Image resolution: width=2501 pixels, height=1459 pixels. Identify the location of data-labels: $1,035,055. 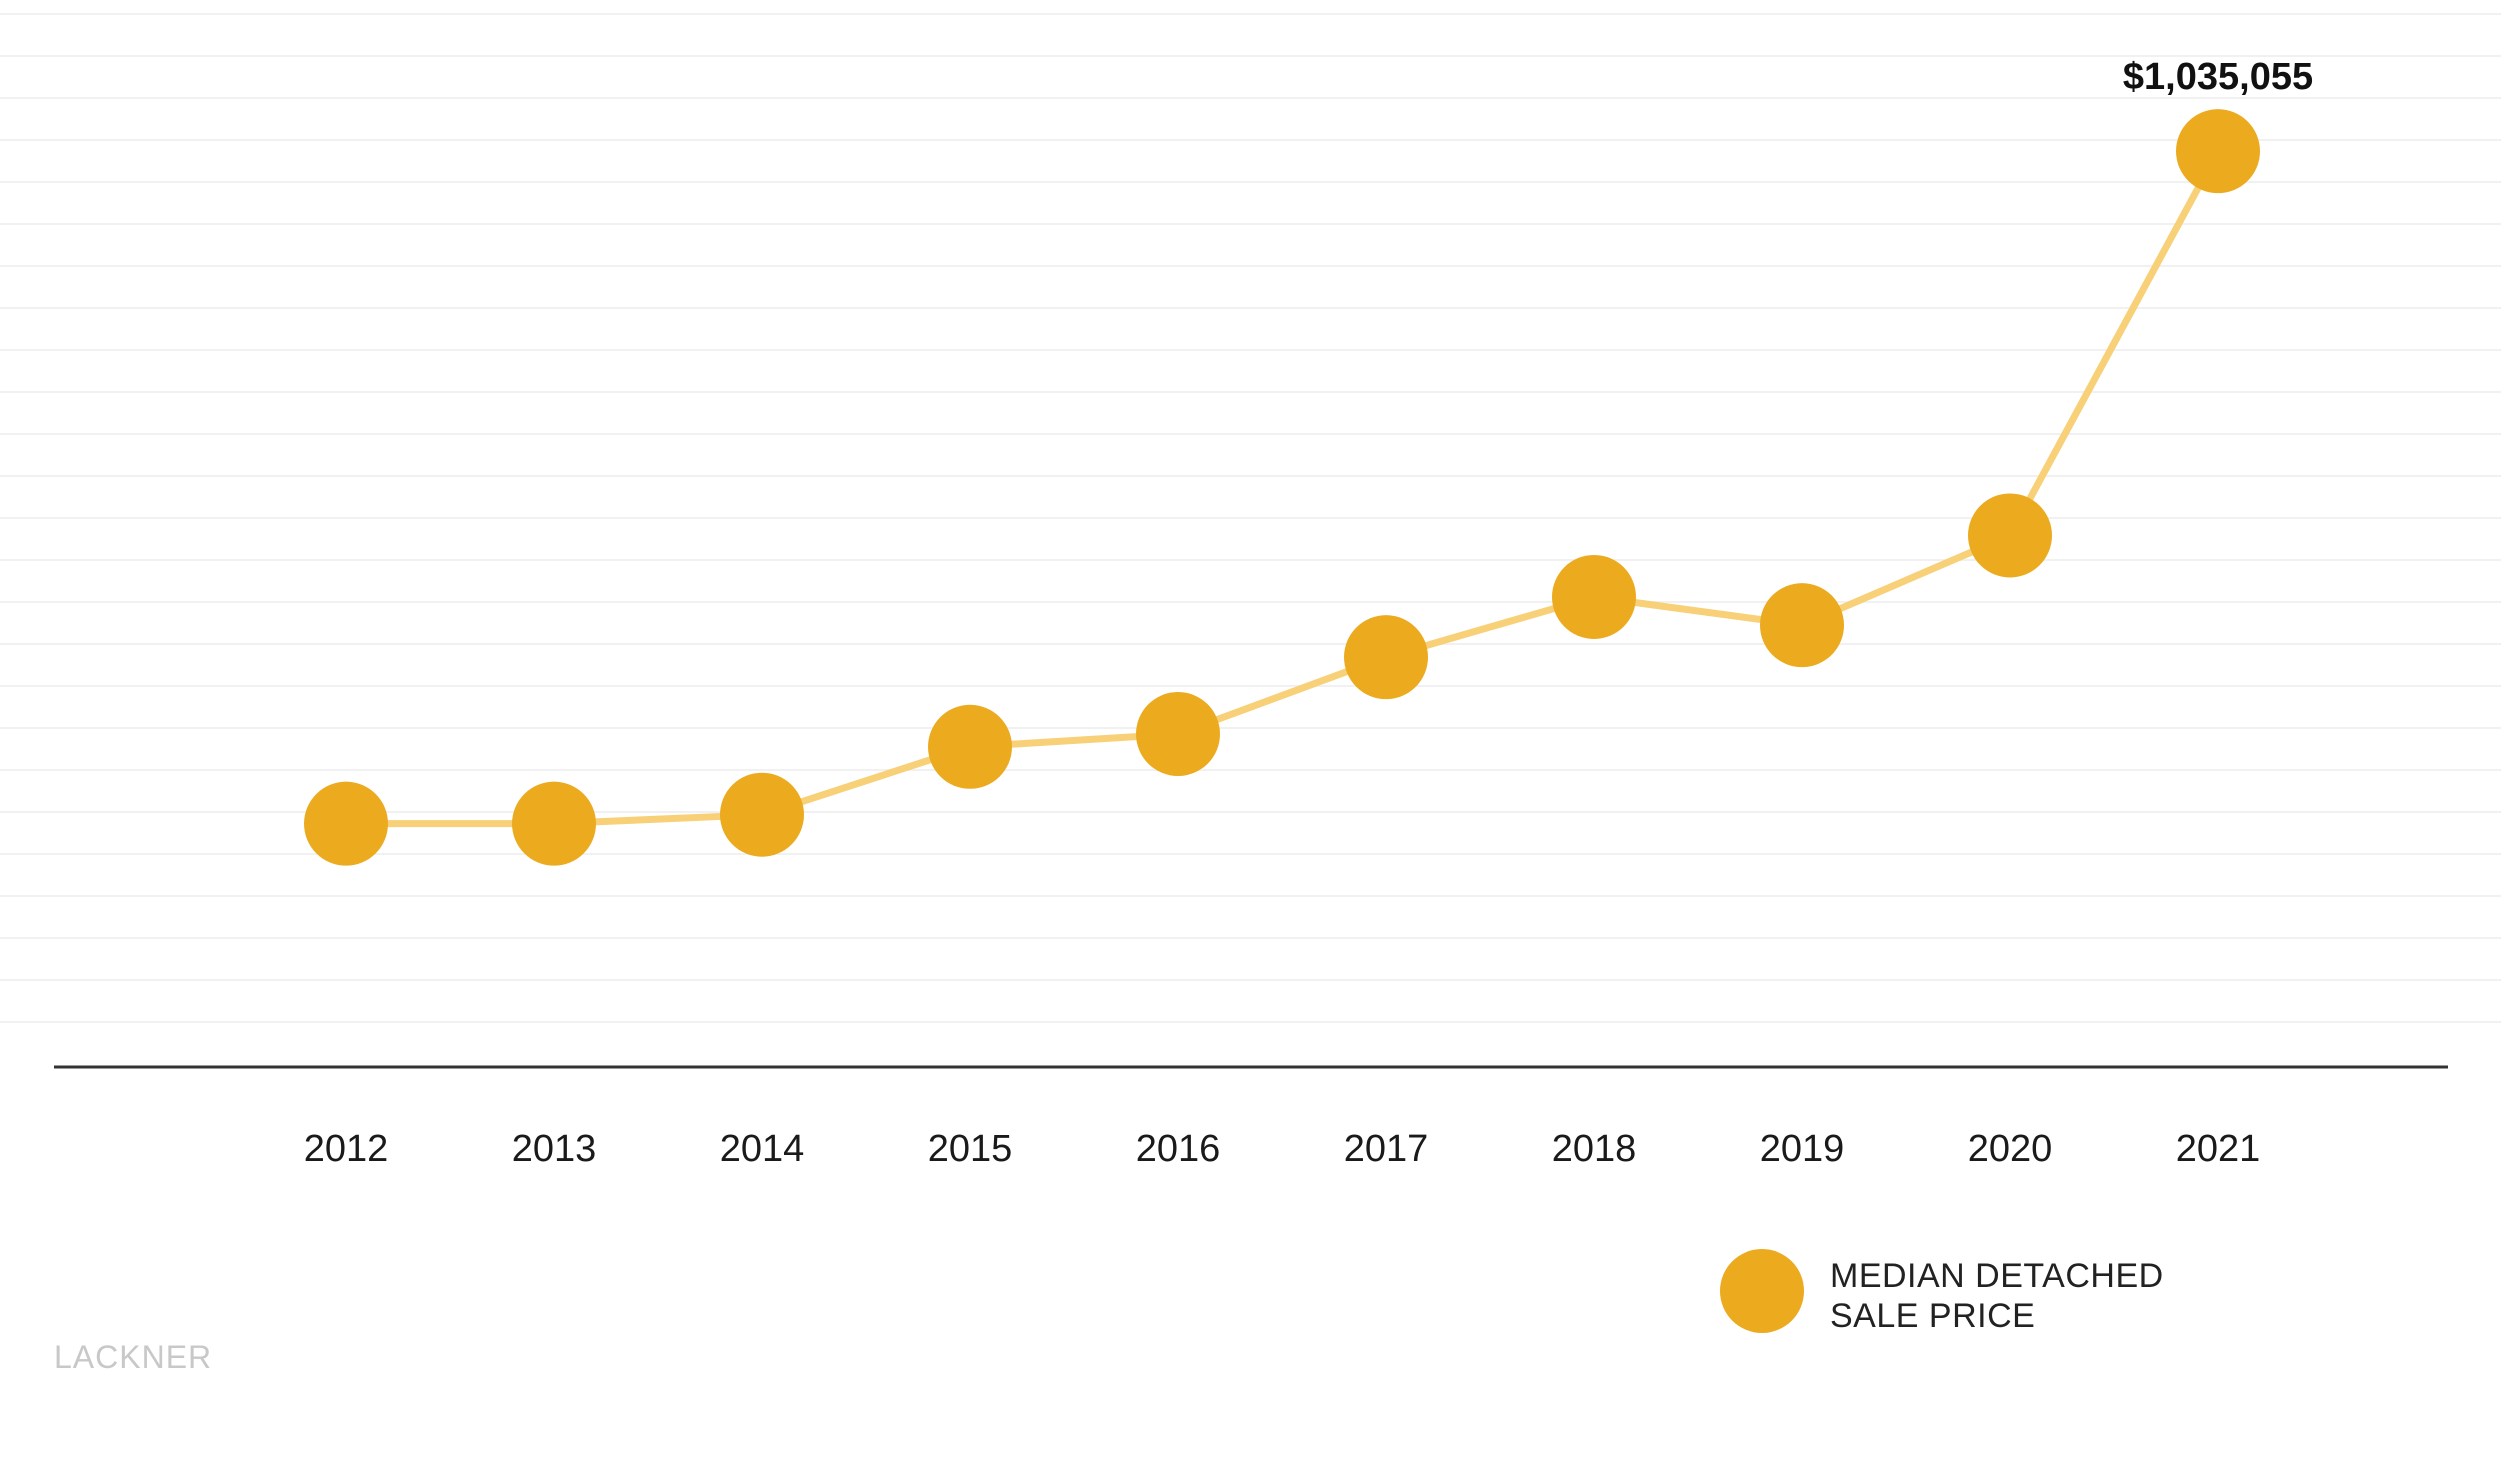
(2218, 77).